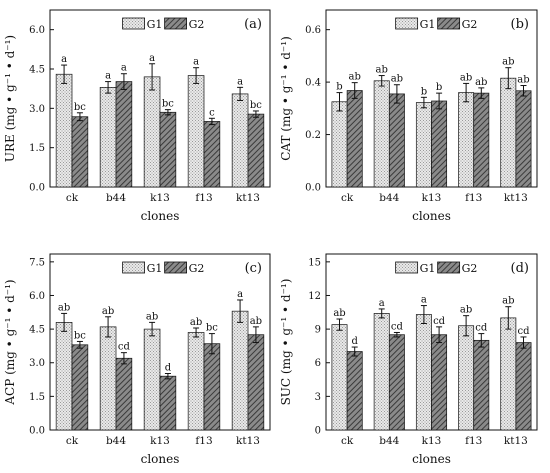 Image resolution: width=550 pixels, height=473 pixels. I want to click on bar-g1-f13, so click(196, 381).